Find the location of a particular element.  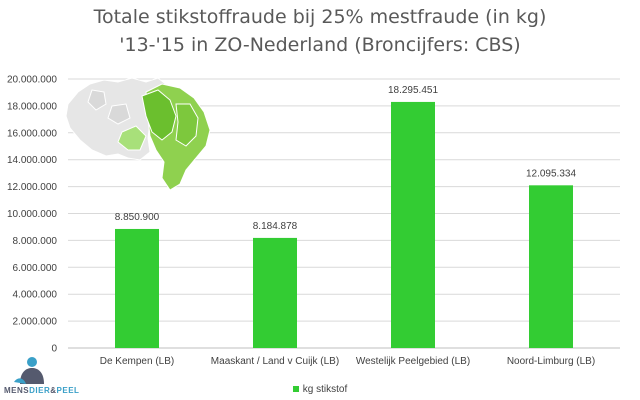

y-tick-label: 12.000.000 is located at coordinates (32, 187).